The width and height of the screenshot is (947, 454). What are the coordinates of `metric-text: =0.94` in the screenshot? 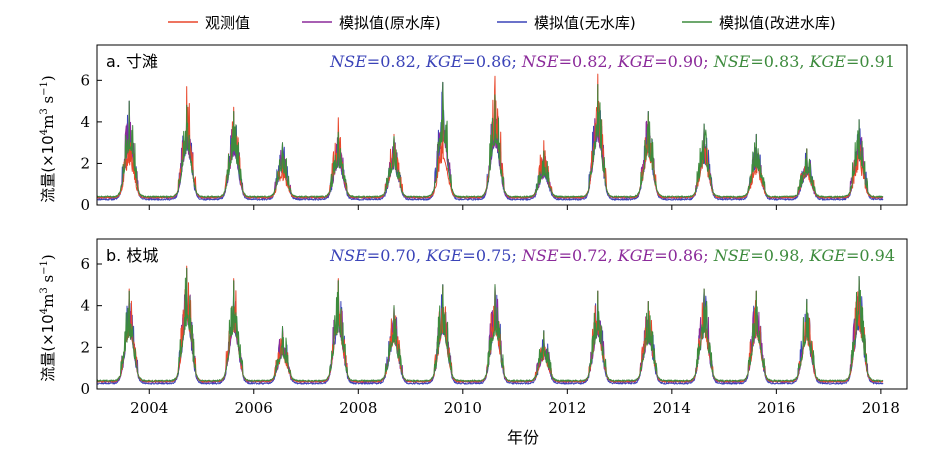 It's located at (870, 255).